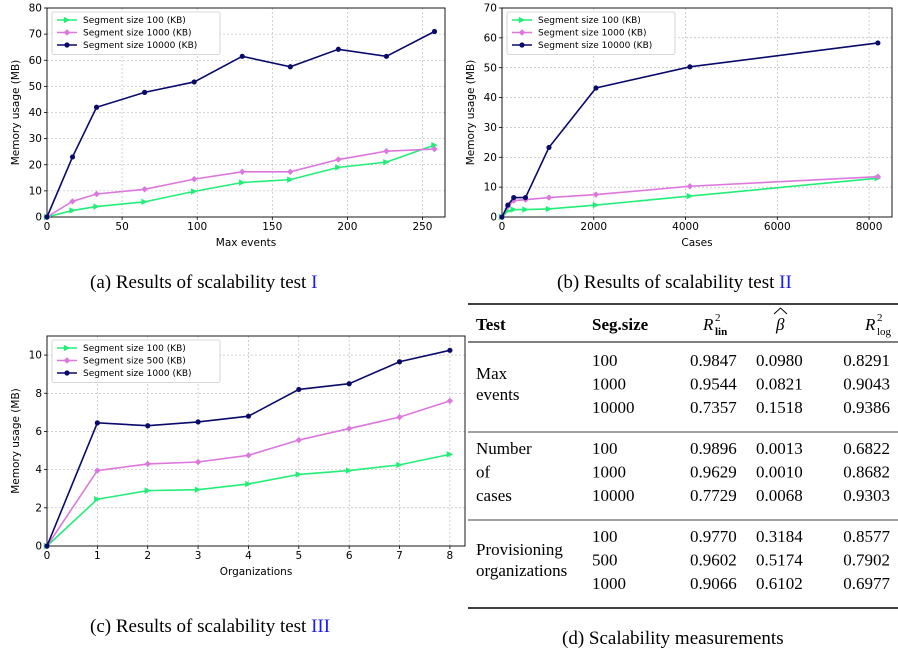  What do you see at coordinates (450, 556) in the screenshot?
I see `x-tick-label: 8` at bounding box center [450, 556].